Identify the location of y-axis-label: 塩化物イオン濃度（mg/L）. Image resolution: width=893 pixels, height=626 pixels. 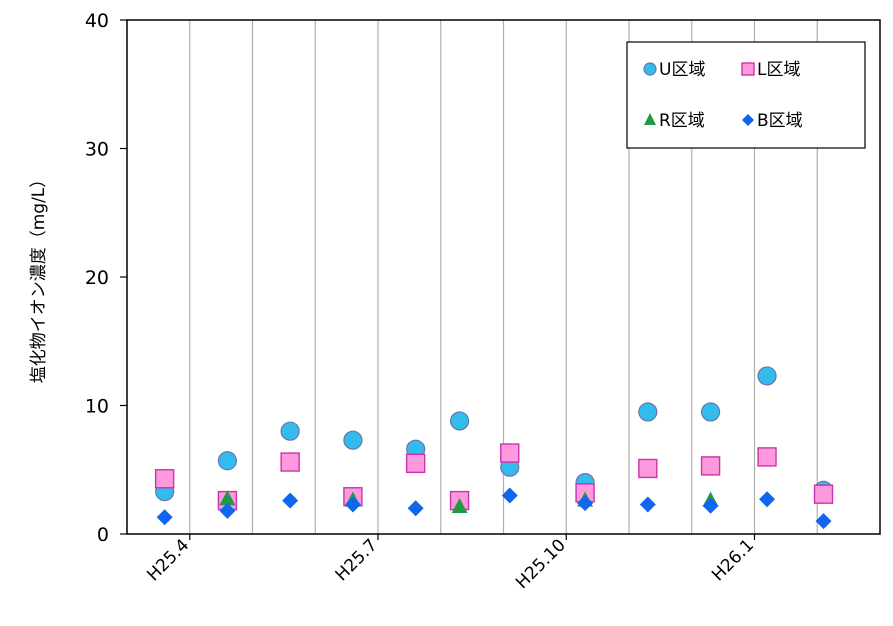
(39, 277).